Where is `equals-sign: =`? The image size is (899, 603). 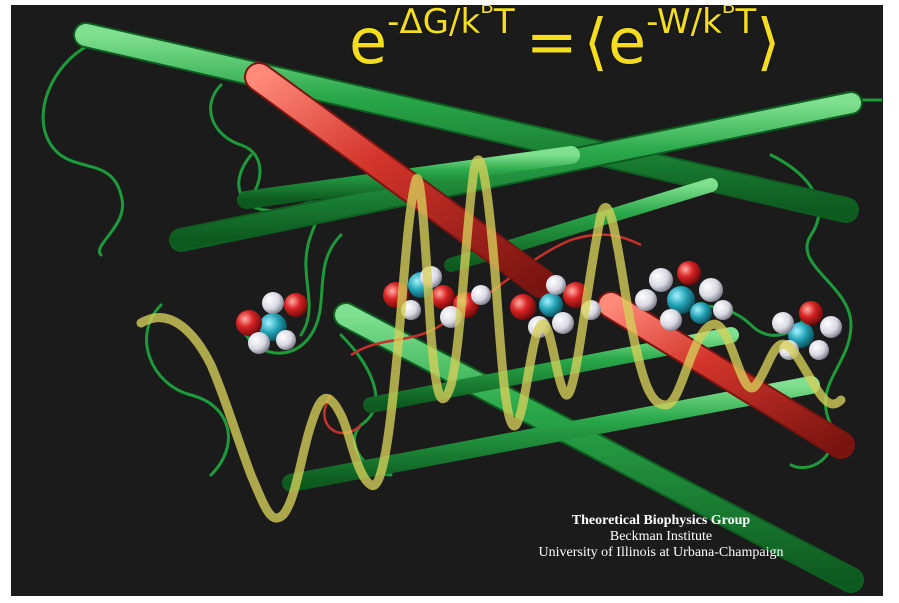
equals-sign: = is located at coordinates (551, 41).